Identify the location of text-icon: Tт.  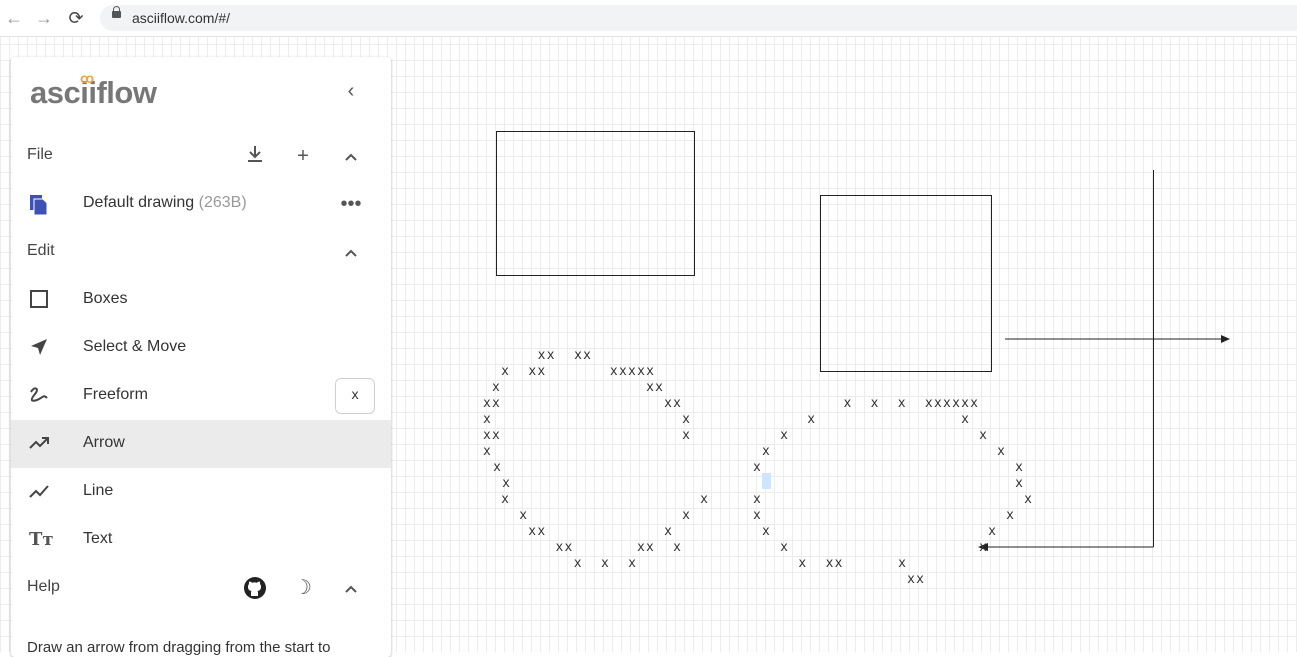
(41, 539).